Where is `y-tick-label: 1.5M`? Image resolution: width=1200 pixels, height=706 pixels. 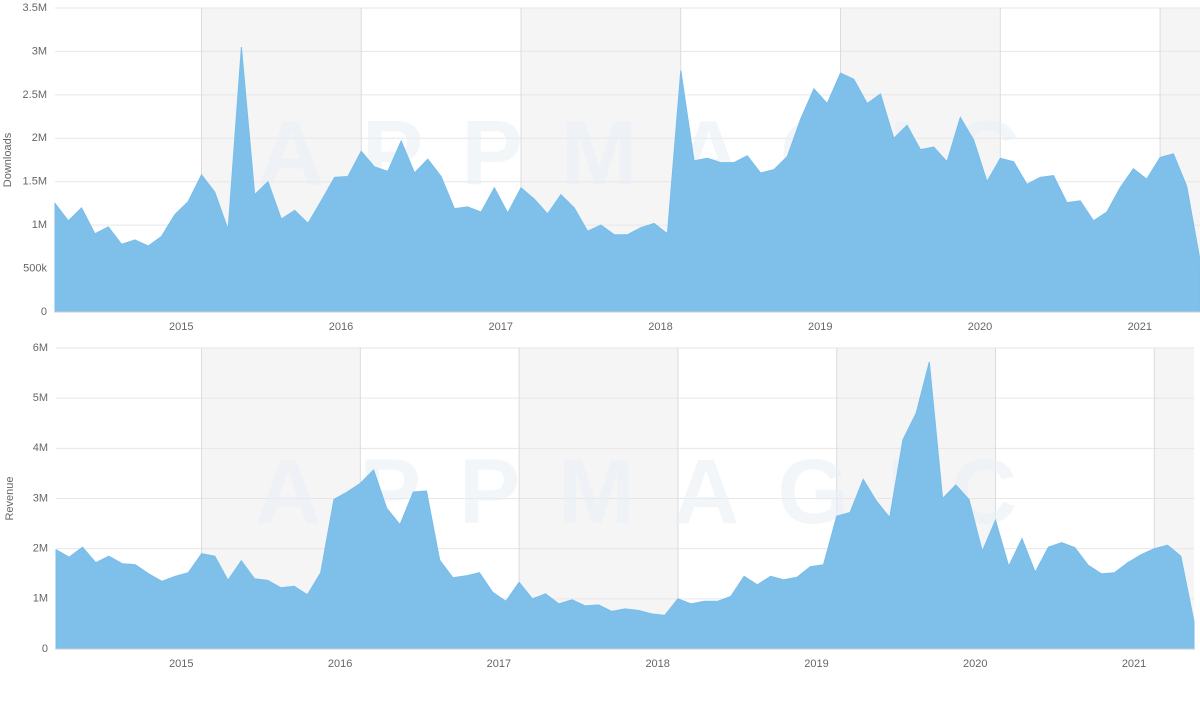 y-tick-label: 1.5M is located at coordinates (35, 182).